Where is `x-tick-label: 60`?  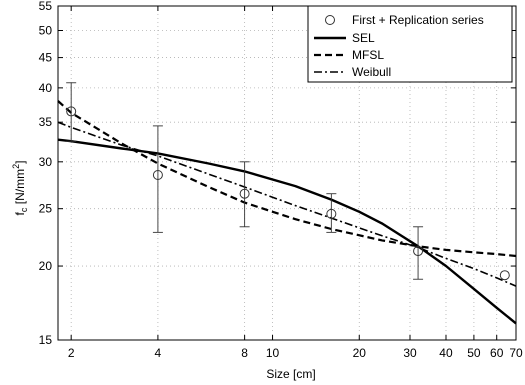 x-tick-label: 60 is located at coordinates (497, 353).